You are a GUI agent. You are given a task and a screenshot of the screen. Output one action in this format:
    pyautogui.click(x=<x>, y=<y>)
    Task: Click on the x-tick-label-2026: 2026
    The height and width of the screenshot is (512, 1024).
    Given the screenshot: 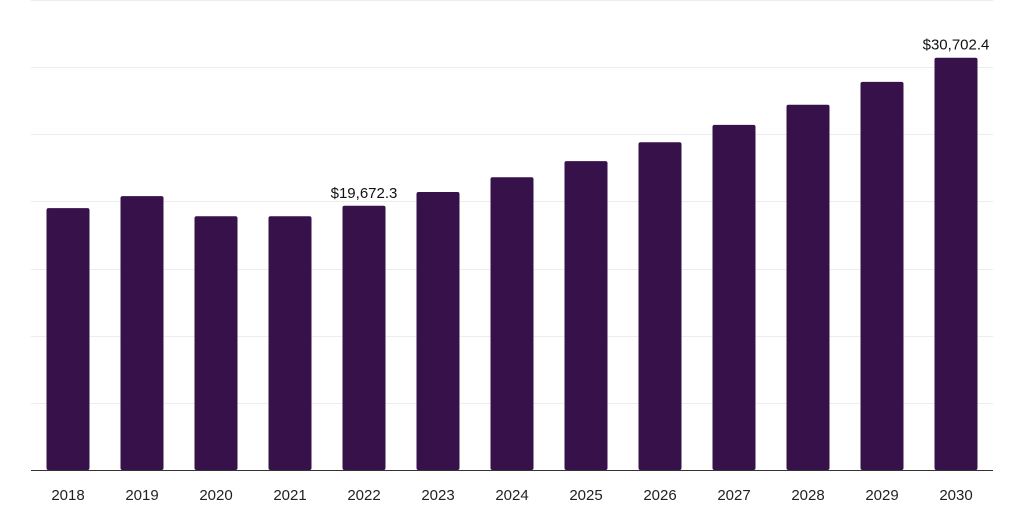 What is the action you would take?
    pyautogui.click(x=659, y=495)
    